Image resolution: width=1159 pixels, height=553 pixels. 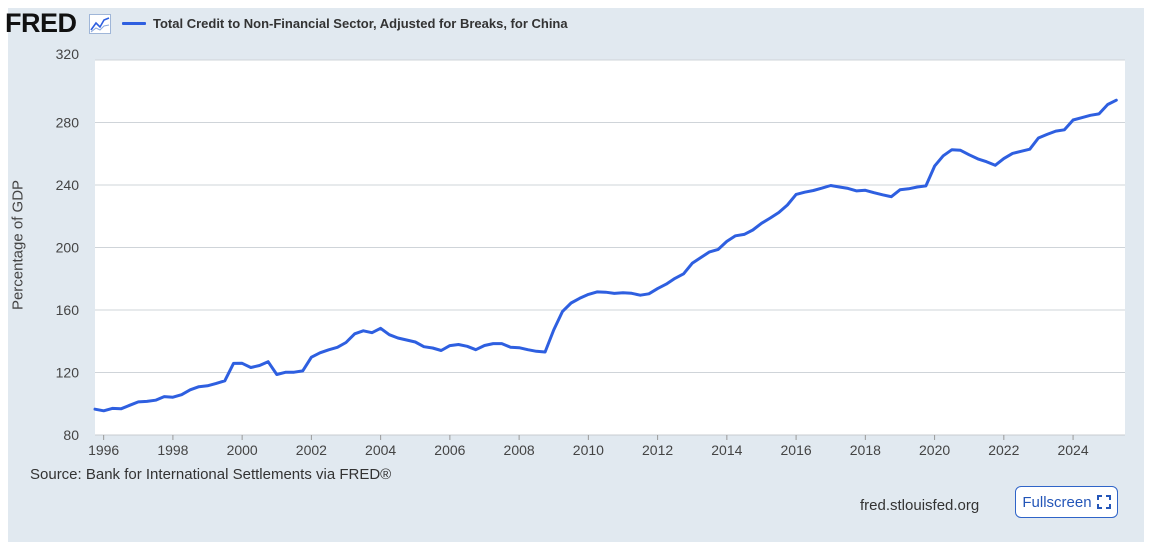 I want to click on expand-icon, so click(x=1103, y=502).